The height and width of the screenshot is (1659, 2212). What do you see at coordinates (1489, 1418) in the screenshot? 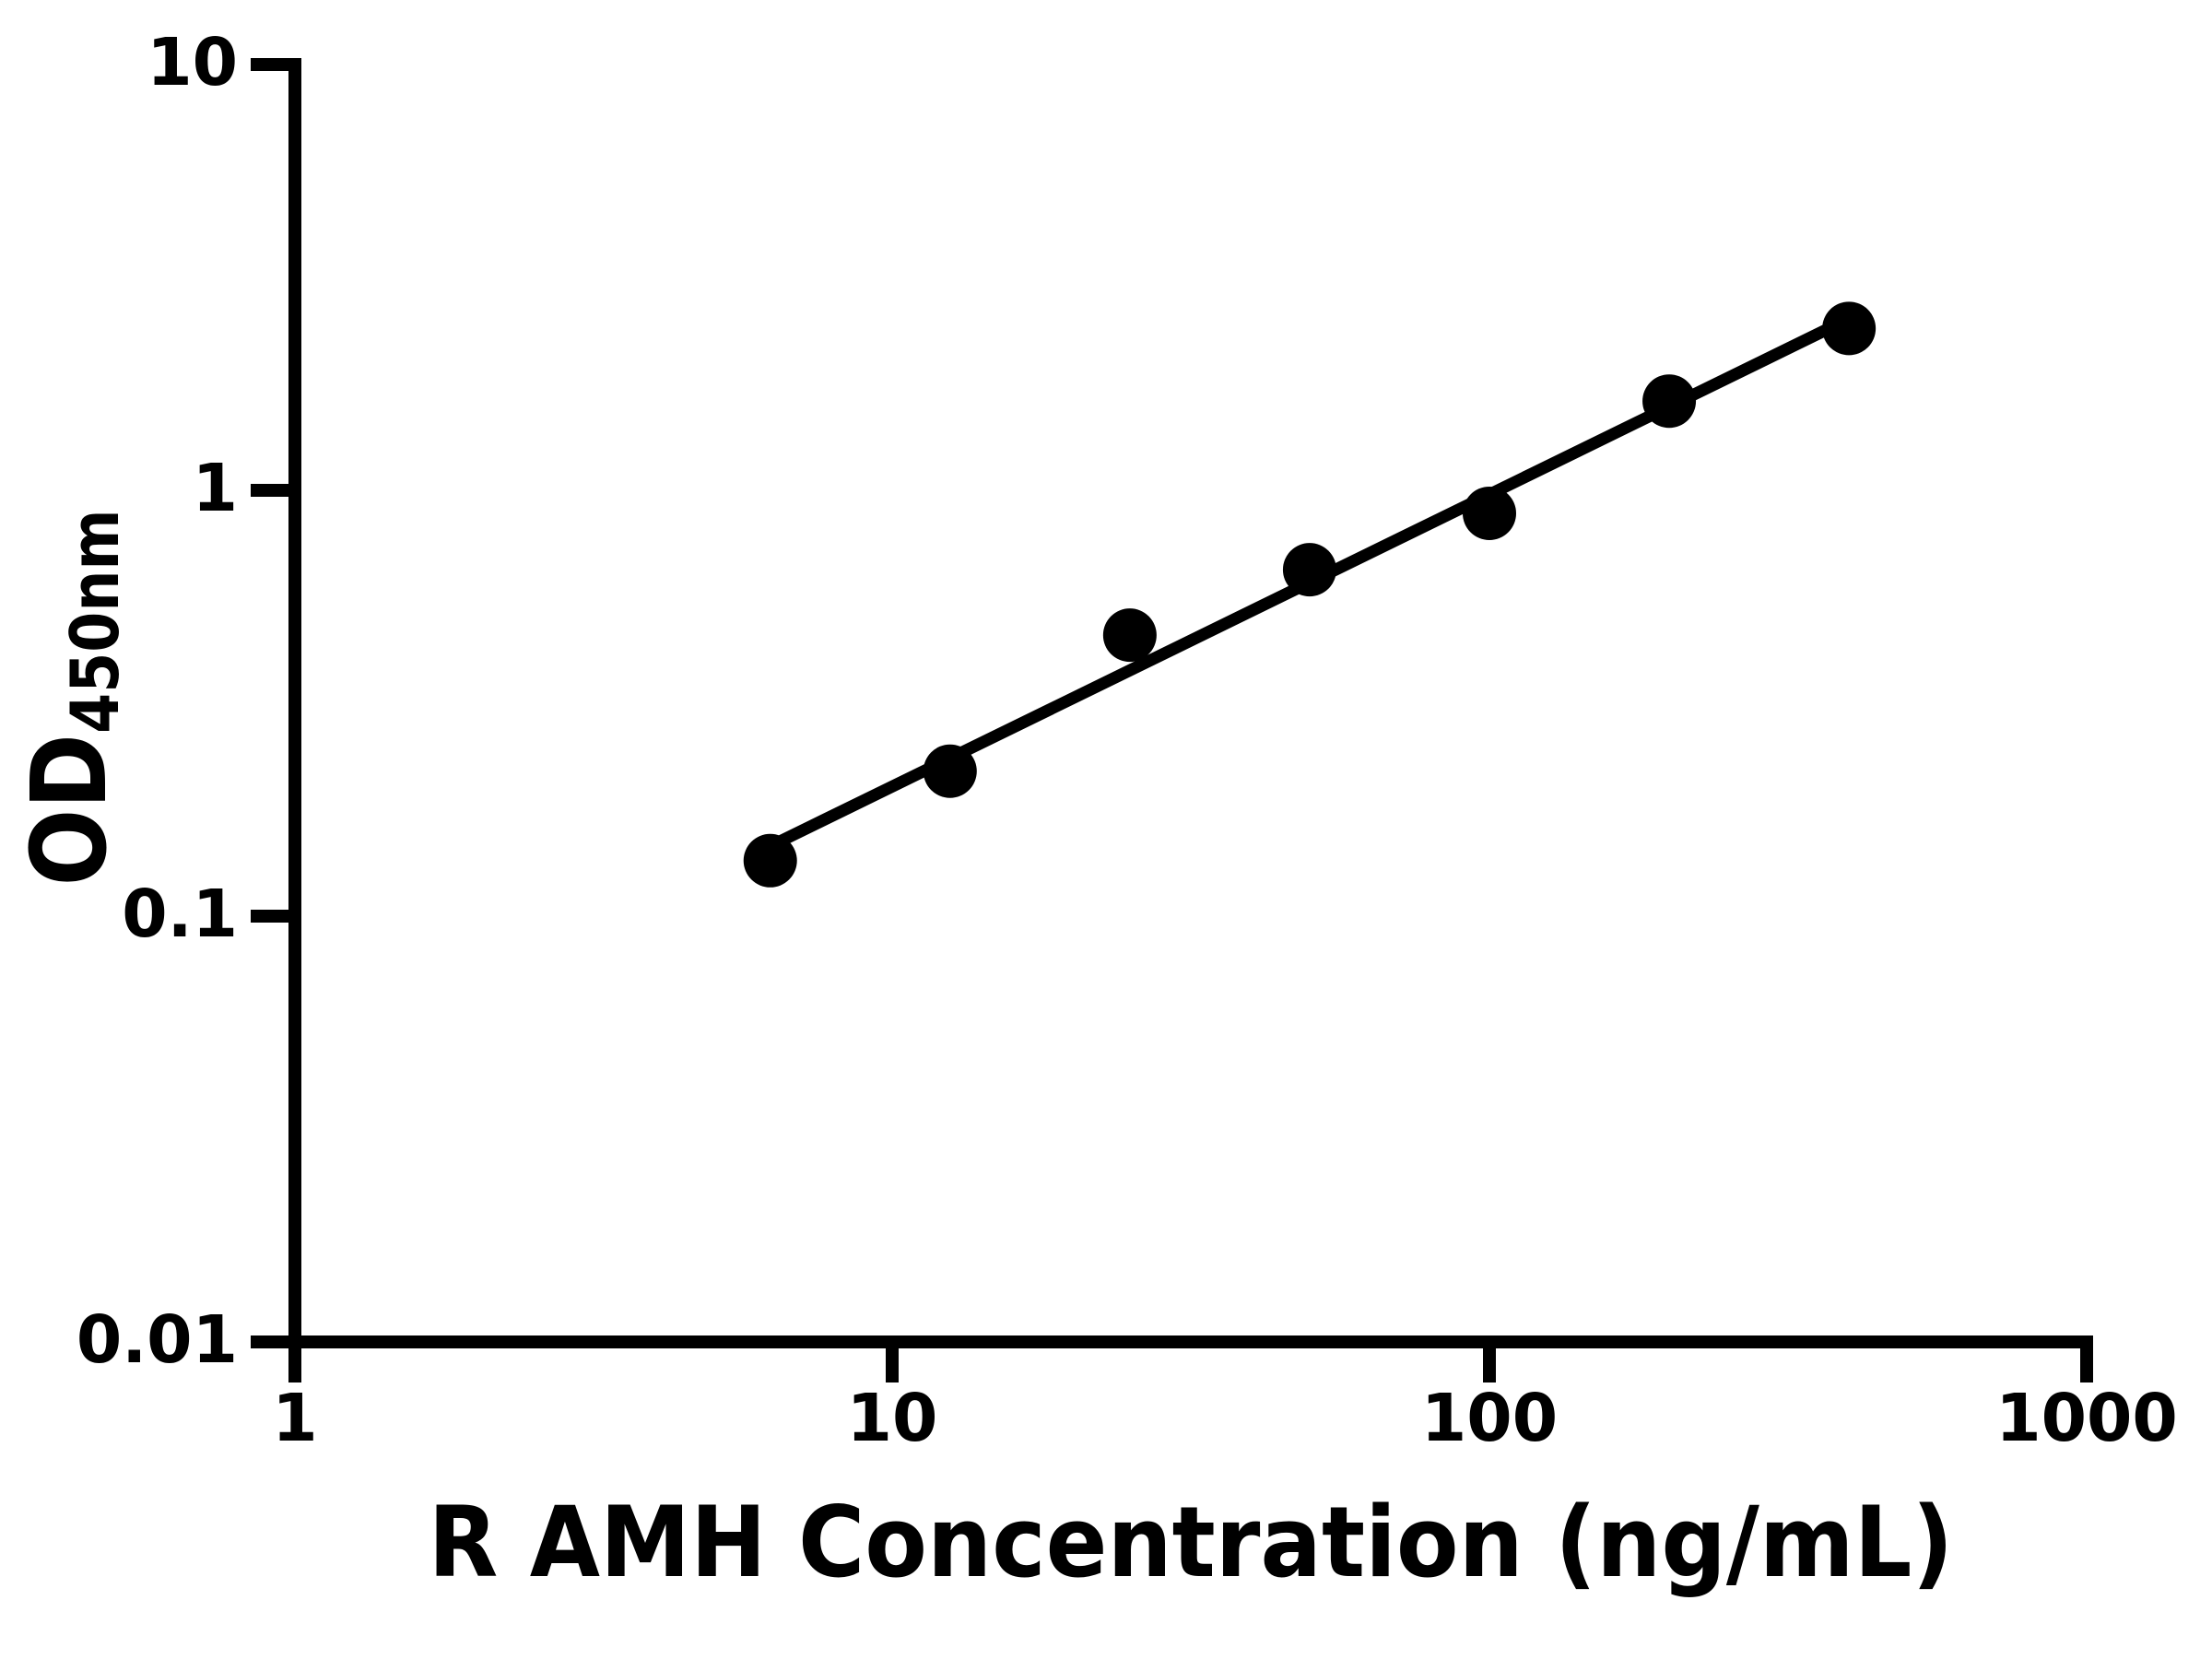
I see `x-tick-label: 100` at bounding box center [1489, 1418].